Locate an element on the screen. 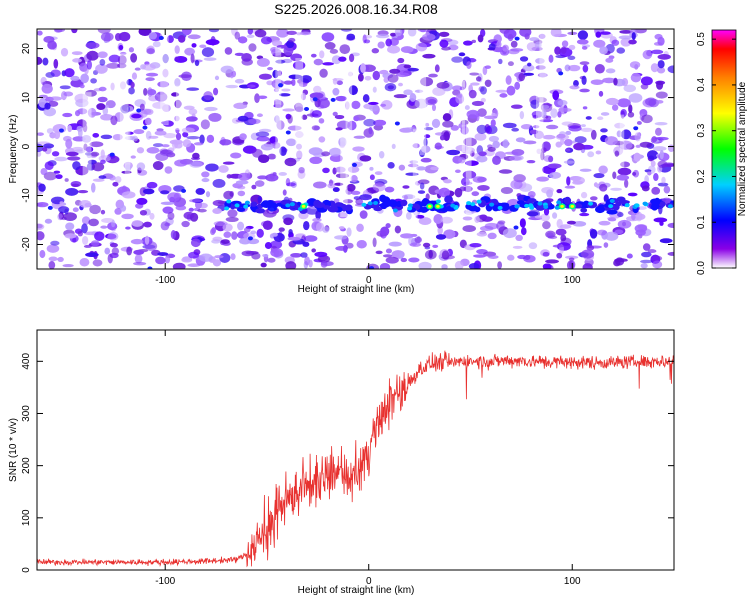 This screenshot has height=600, width=750. snr-ytick-label: 0 is located at coordinates (26, 570).